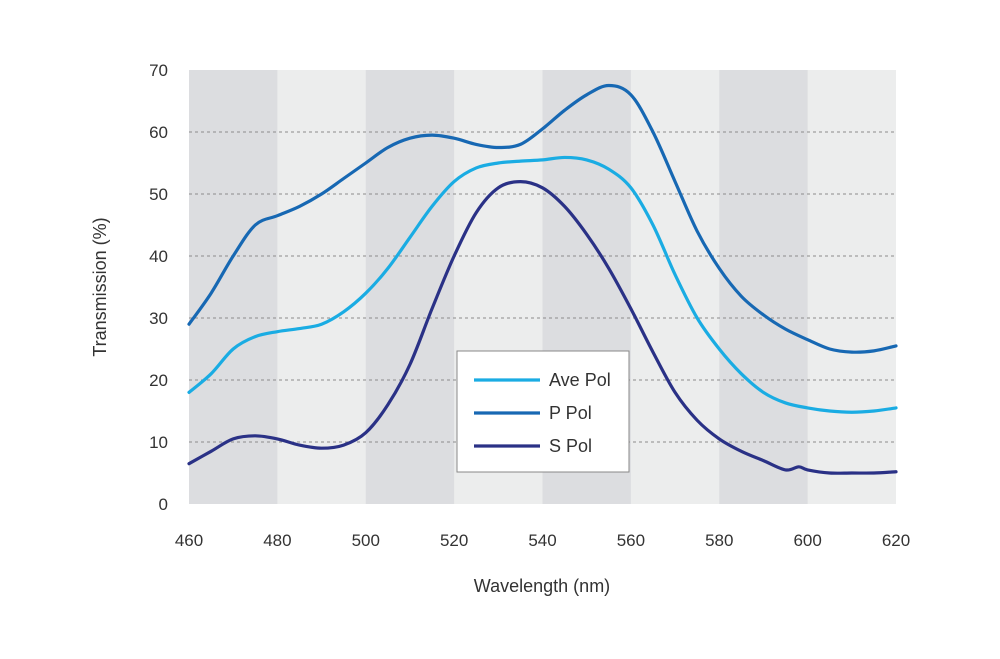  I want to click on x-tick-label: 480, so click(277, 540).